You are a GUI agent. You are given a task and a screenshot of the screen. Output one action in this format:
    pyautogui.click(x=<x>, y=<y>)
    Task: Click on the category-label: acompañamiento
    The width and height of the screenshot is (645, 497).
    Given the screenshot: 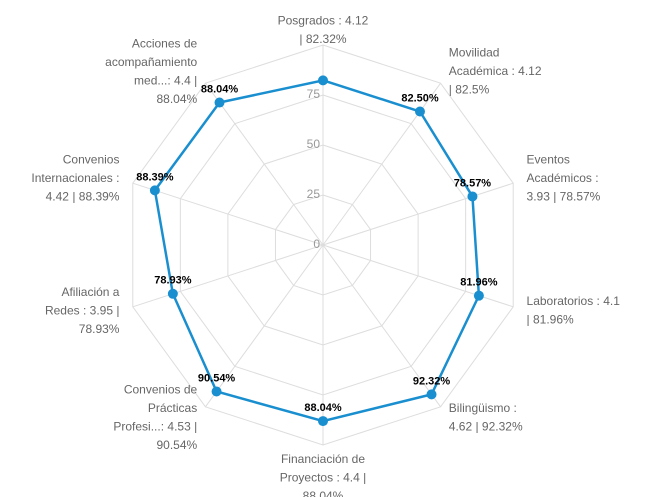 What is the action you would take?
    pyautogui.click(x=151, y=62)
    